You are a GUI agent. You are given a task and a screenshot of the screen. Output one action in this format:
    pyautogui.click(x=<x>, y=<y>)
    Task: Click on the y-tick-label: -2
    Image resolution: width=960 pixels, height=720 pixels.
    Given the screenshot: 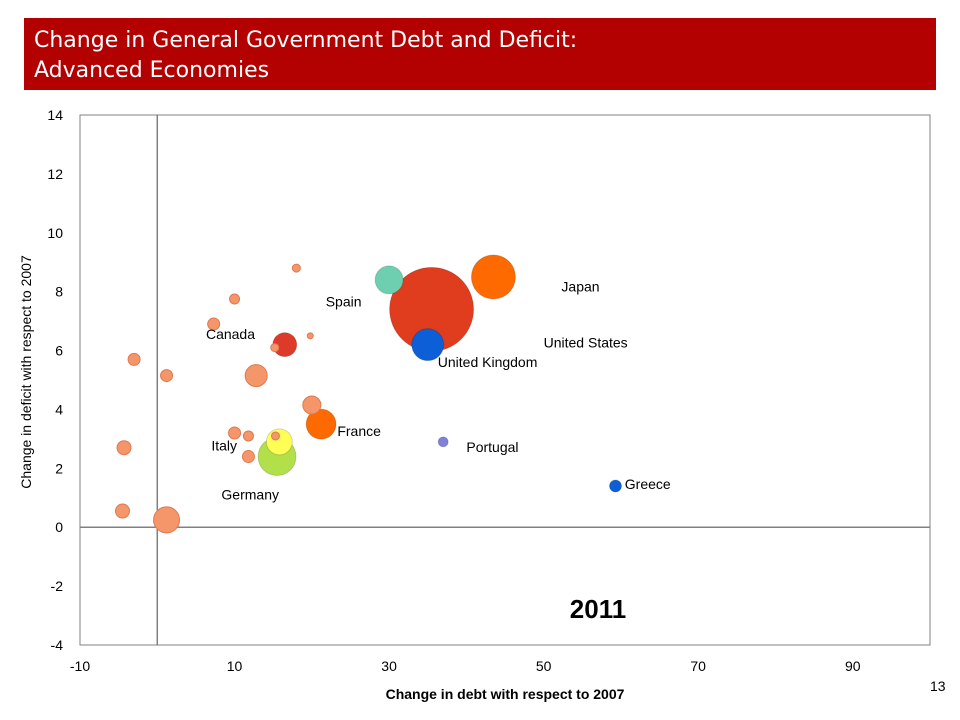 What is the action you would take?
    pyautogui.click(x=57, y=586)
    